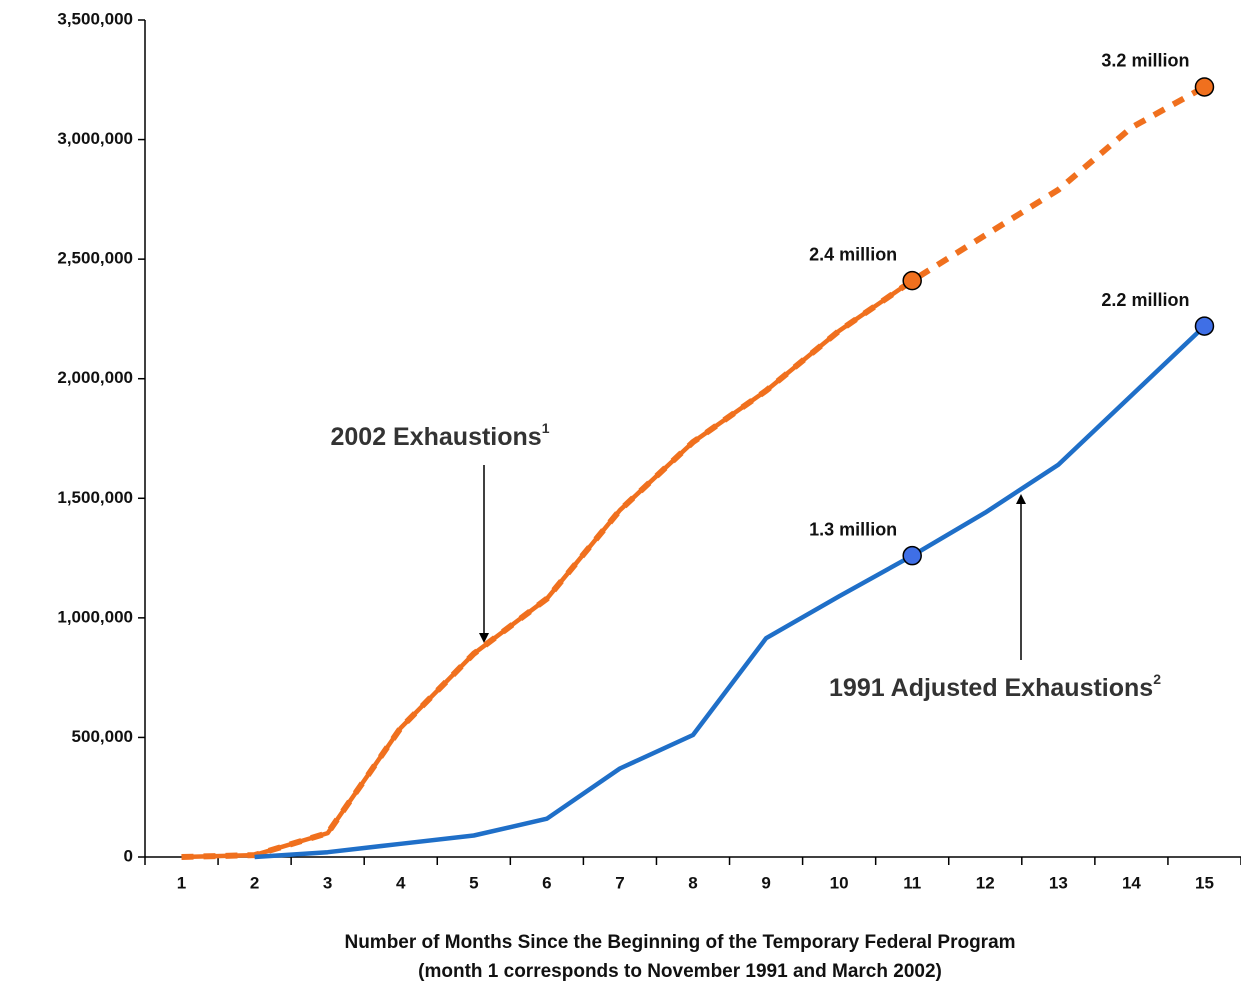 This screenshot has width=1241, height=991. What do you see at coordinates (473, 882) in the screenshot?
I see `x-tick-label: 5` at bounding box center [473, 882].